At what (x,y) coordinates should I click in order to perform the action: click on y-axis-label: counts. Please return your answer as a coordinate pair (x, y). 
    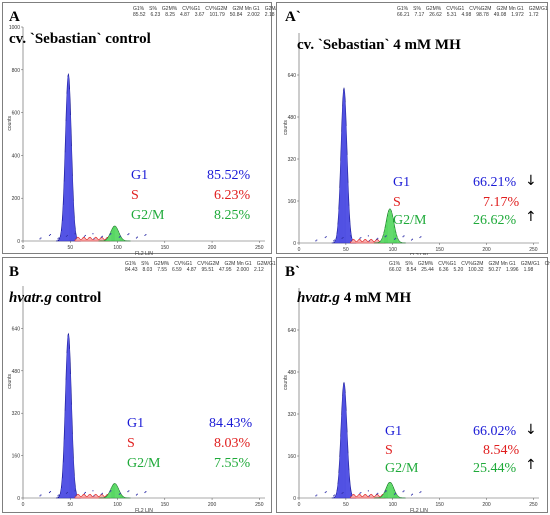
    Looking at the image, I should click on (286, 382).